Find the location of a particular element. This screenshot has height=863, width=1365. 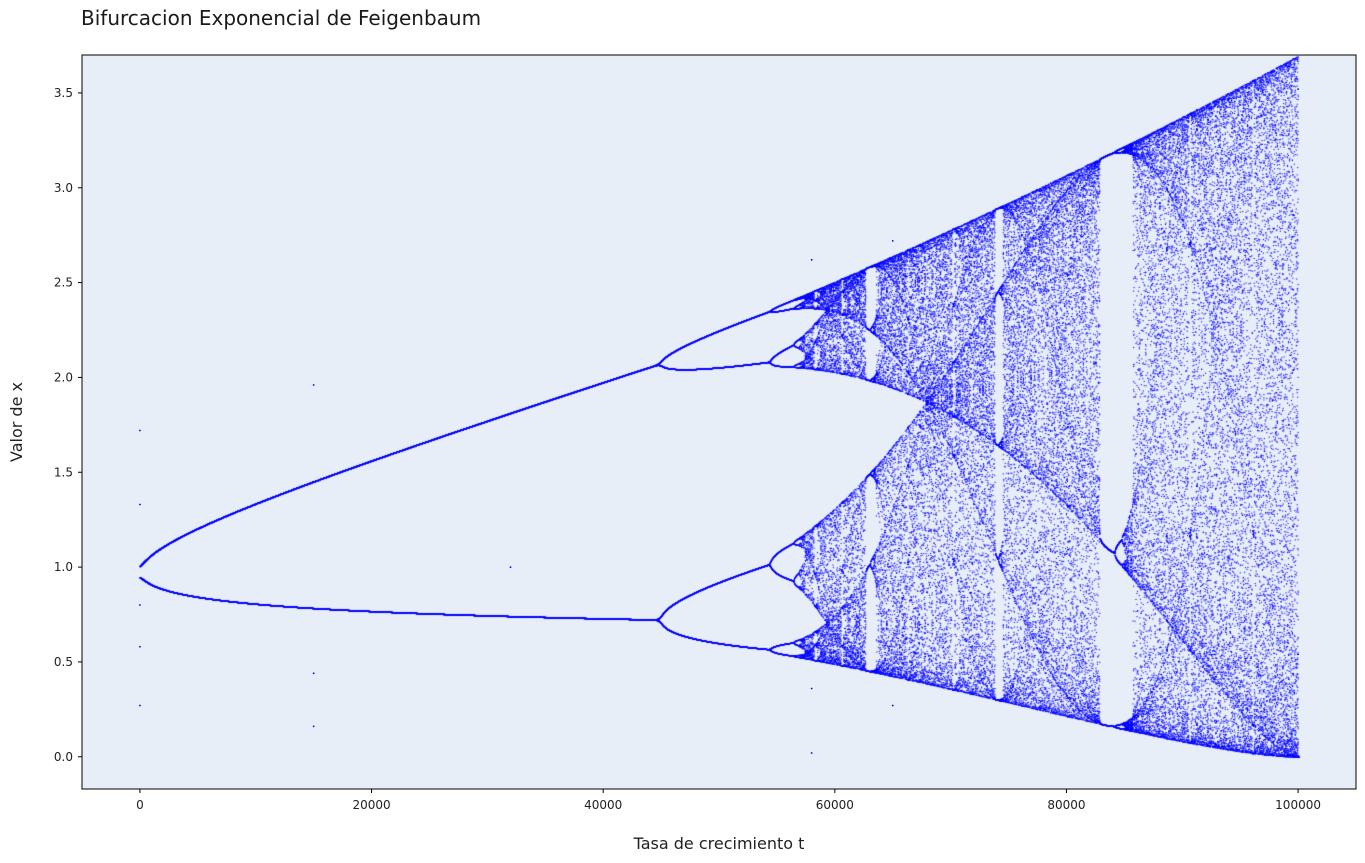

y-tick-label: 1.5 is located at coordinates (63, 472).